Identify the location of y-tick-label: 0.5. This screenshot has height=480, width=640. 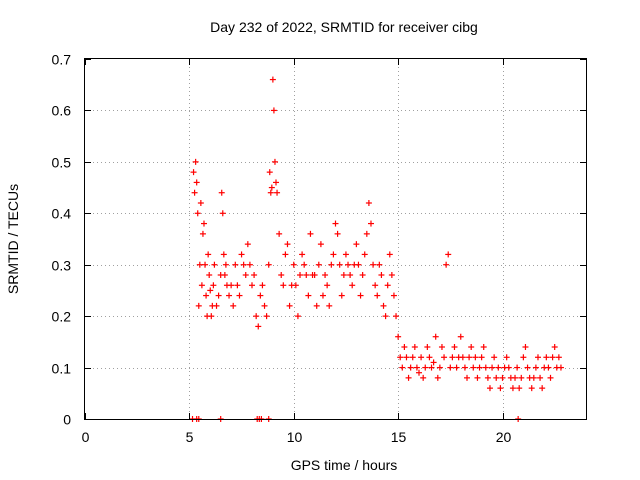
(62, 163).